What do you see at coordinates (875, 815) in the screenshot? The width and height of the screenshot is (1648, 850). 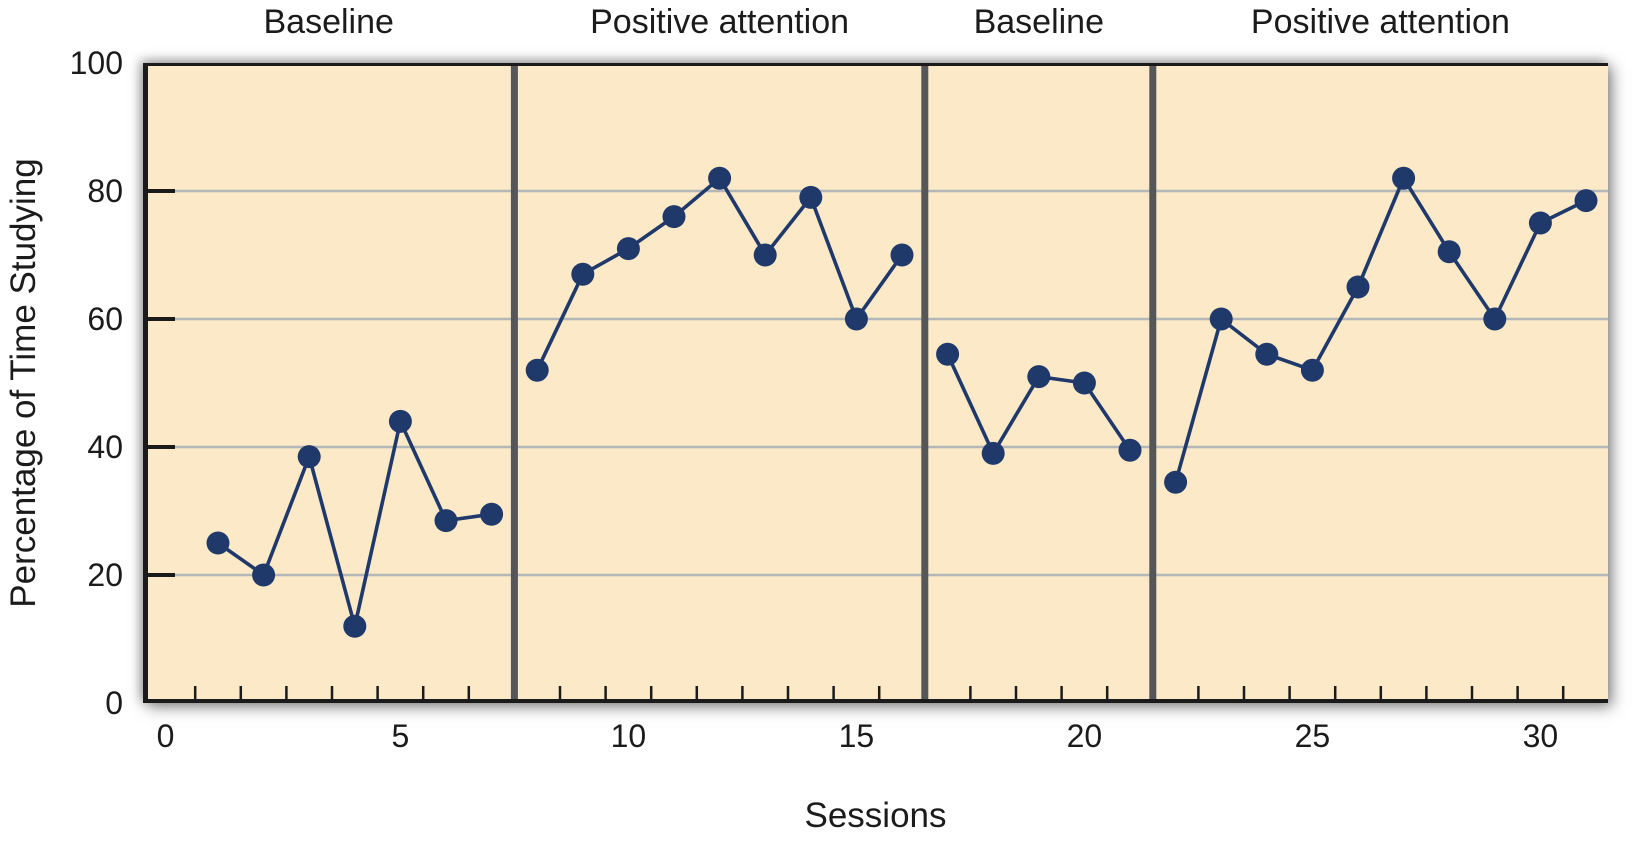 I see `x-axis-title: Sessions` at bounding box center [875, 815].